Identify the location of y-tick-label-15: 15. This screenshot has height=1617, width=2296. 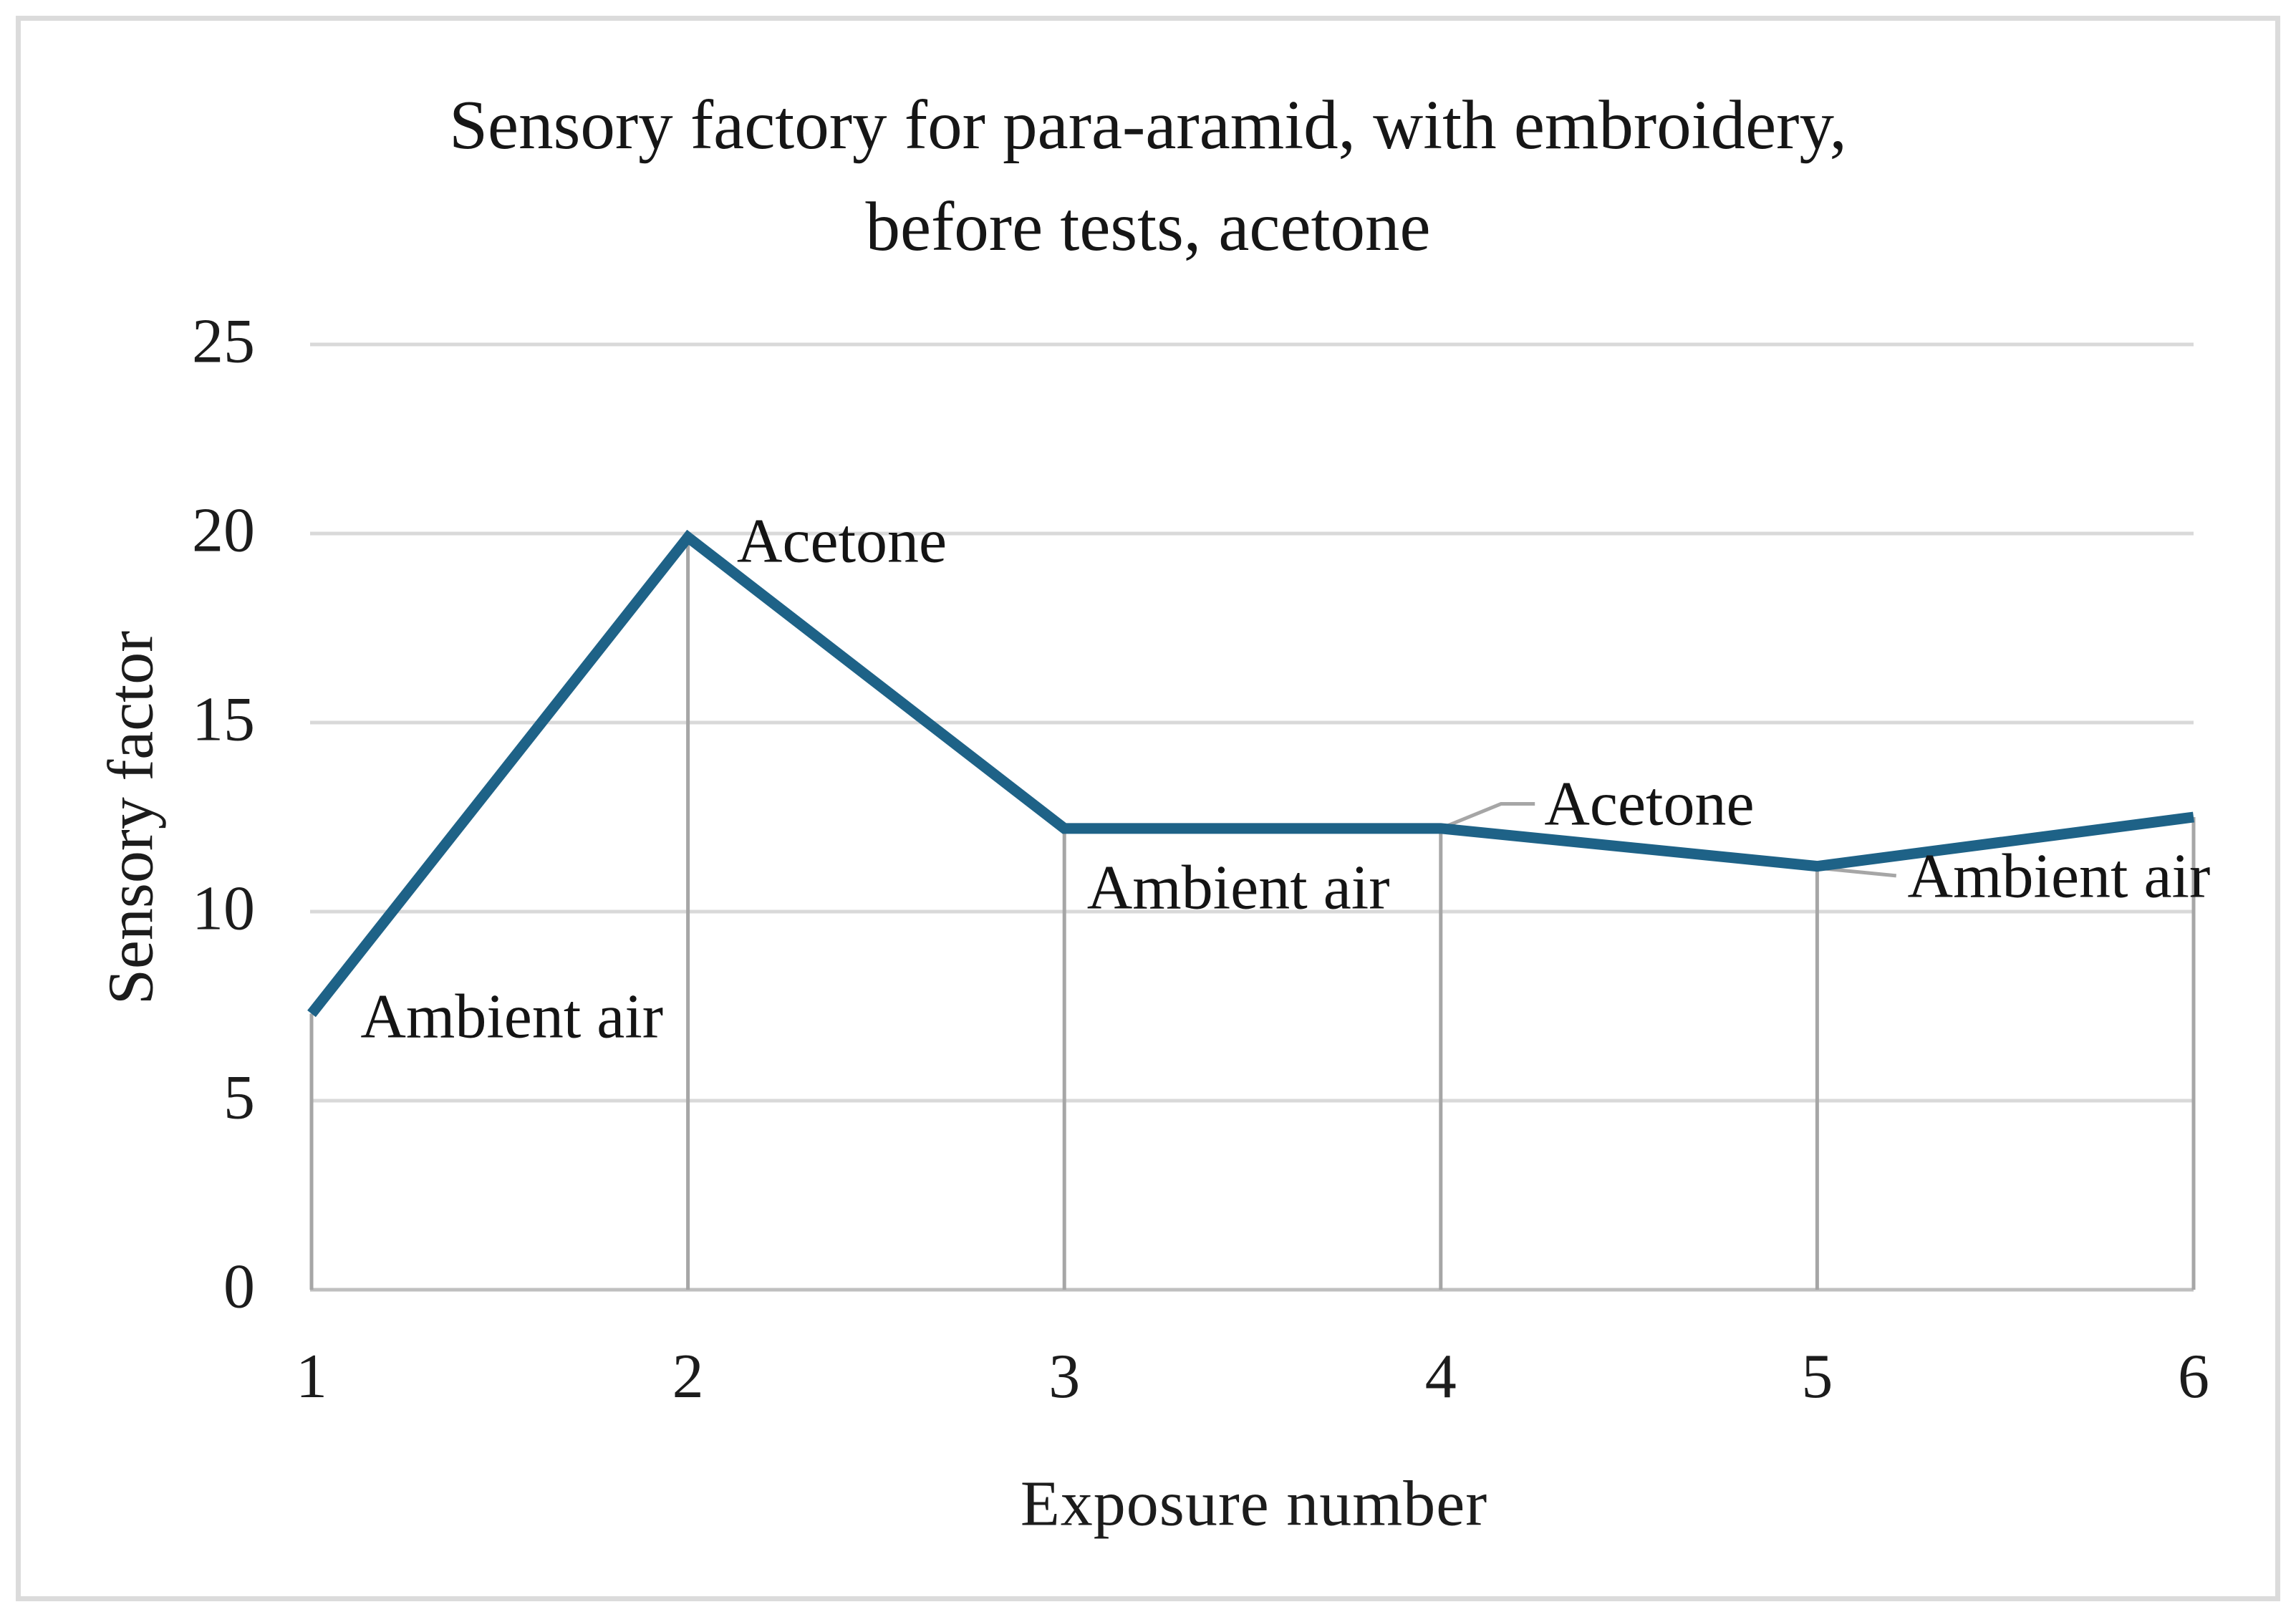
(223, 720).